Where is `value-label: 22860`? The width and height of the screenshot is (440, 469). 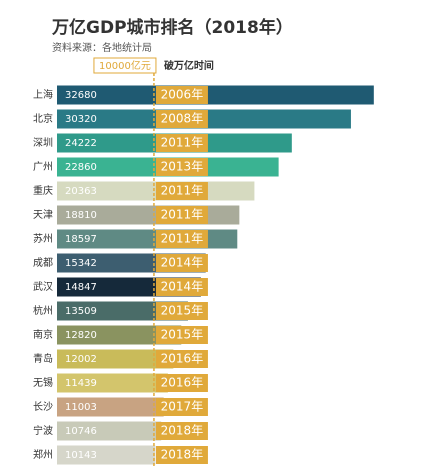 value-label: 22860 is located at coordinates (81, 167).